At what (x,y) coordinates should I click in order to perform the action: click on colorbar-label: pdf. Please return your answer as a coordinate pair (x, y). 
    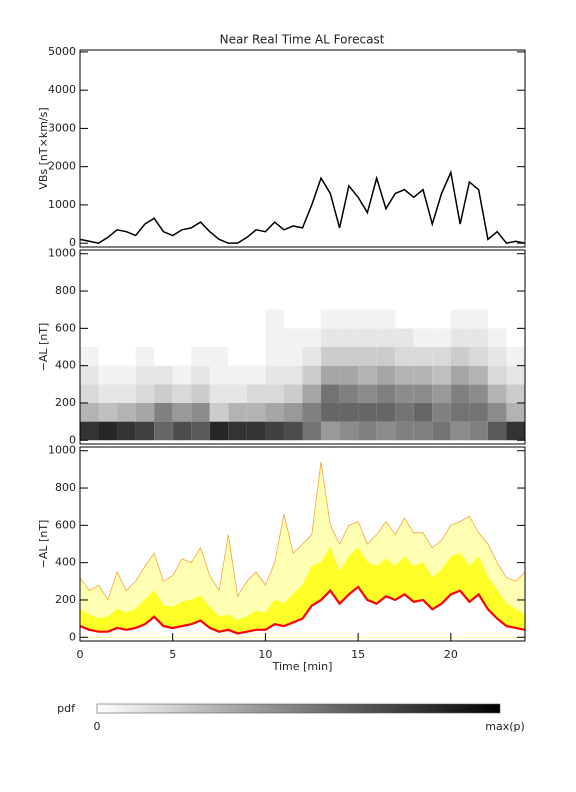
    Looking at the image, I should click on (66, 708).